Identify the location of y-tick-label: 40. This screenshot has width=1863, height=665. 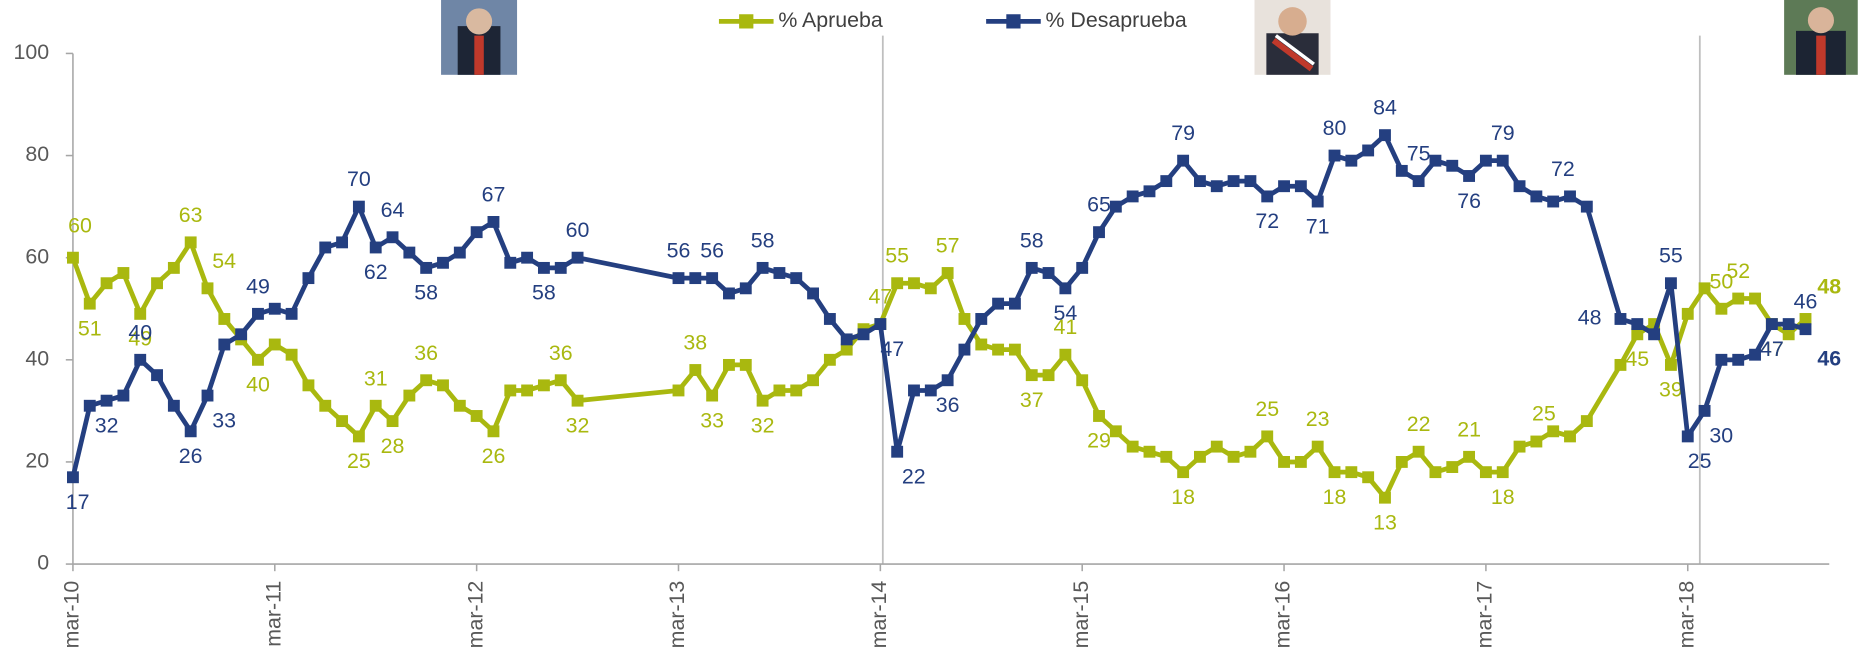
(37, 358).